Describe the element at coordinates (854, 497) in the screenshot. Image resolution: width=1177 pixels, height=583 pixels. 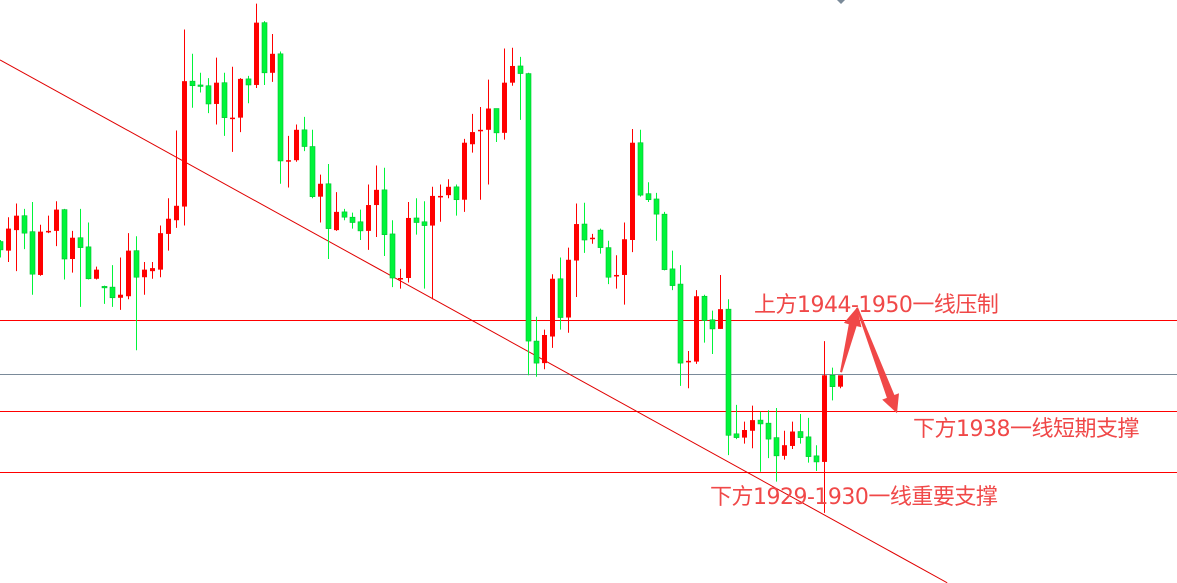
I see `annotation-major-support: 下方1929-1930一线重要支撑` at that location.